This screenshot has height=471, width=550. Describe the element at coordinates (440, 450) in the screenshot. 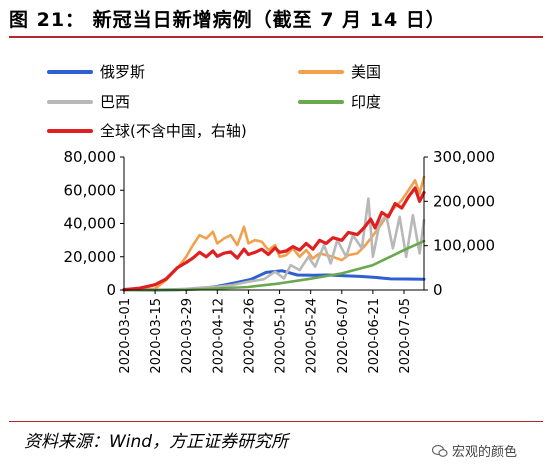

I see `chat-bubble-icon` at that location.